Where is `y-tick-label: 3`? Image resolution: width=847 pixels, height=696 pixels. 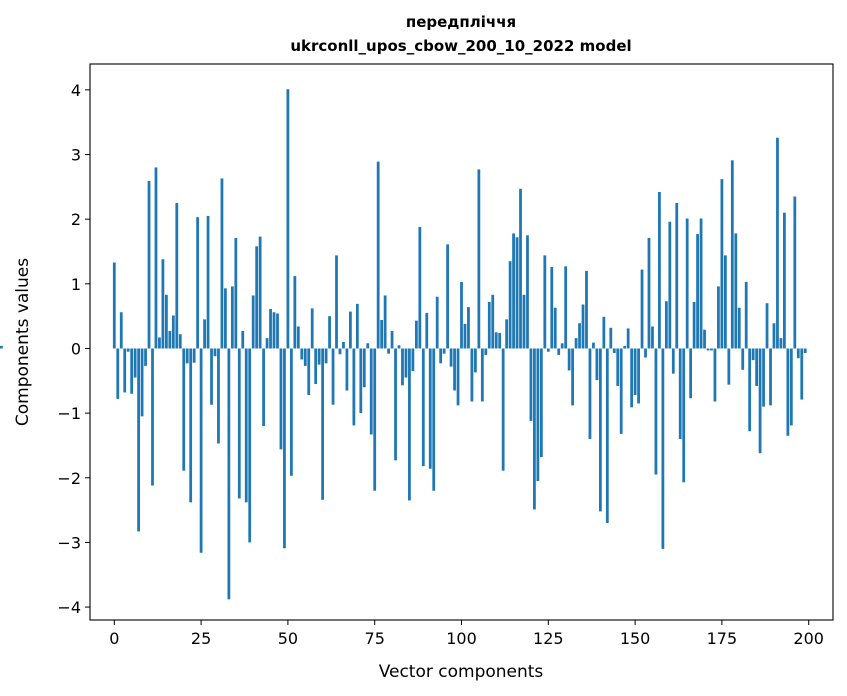
y-tick-label: 3 is located at coordinates (76, 155).